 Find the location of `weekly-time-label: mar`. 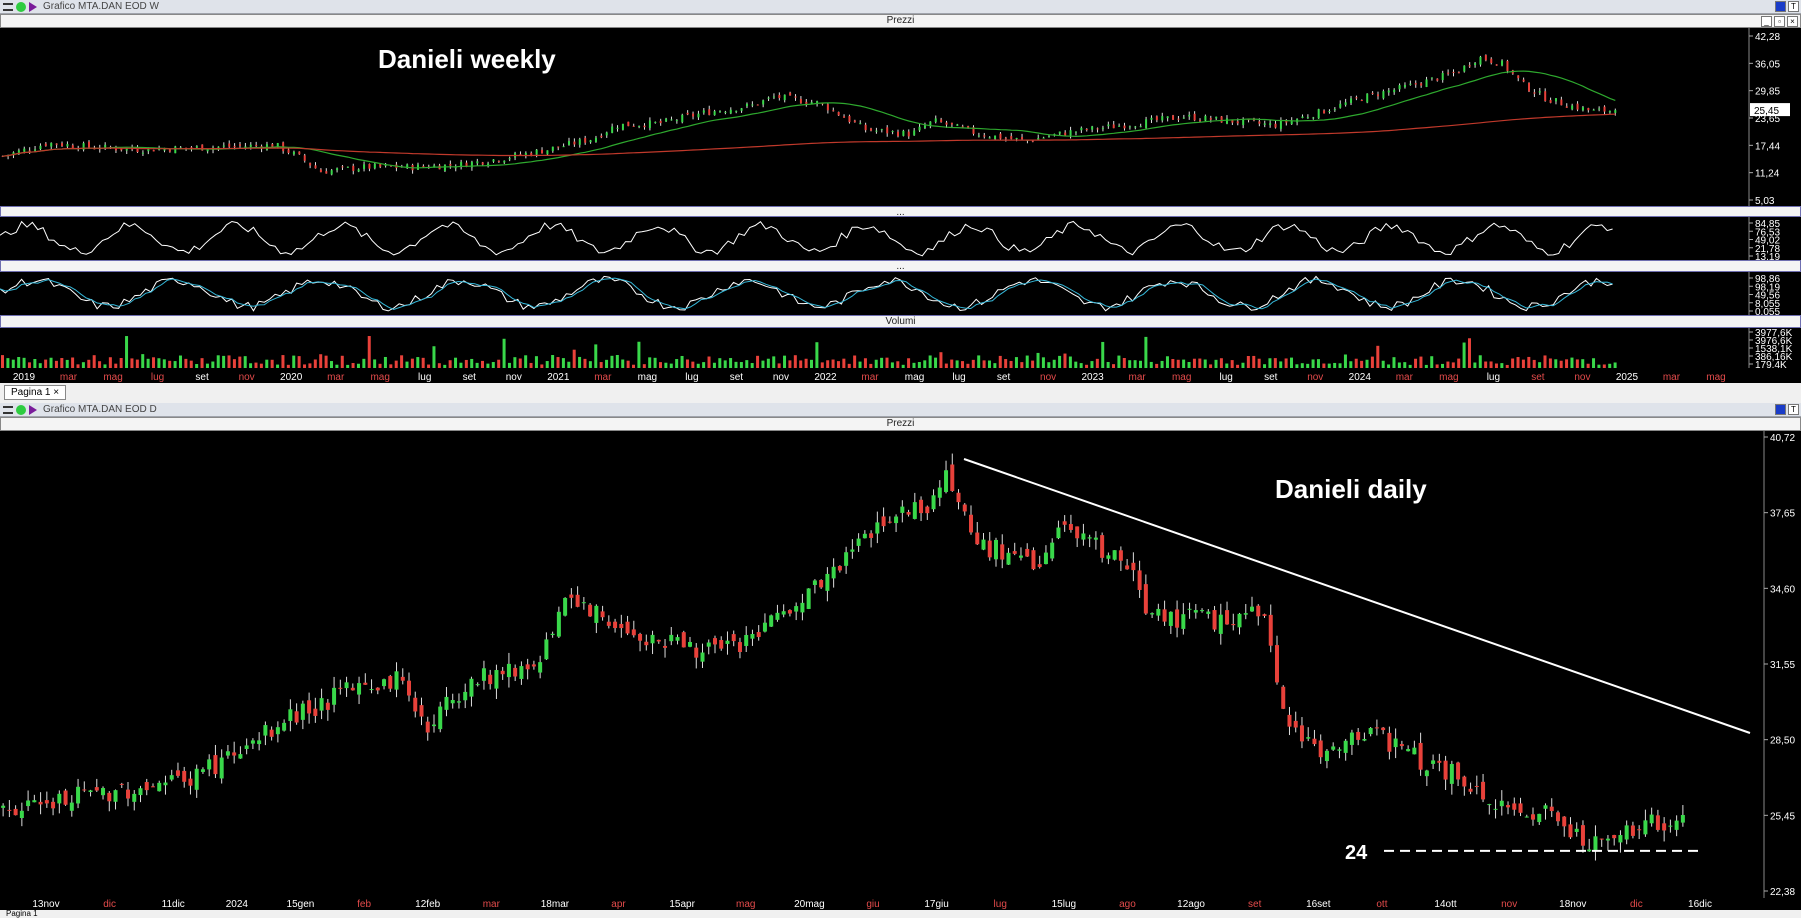

weekly-time-label: mar is located at coordinates (69, 377).